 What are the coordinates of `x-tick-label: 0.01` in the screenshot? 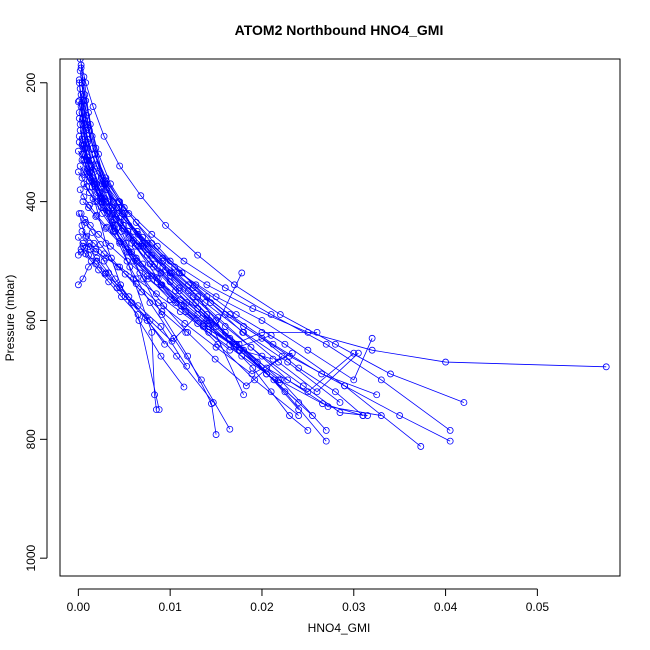 It's located at (170, 607).